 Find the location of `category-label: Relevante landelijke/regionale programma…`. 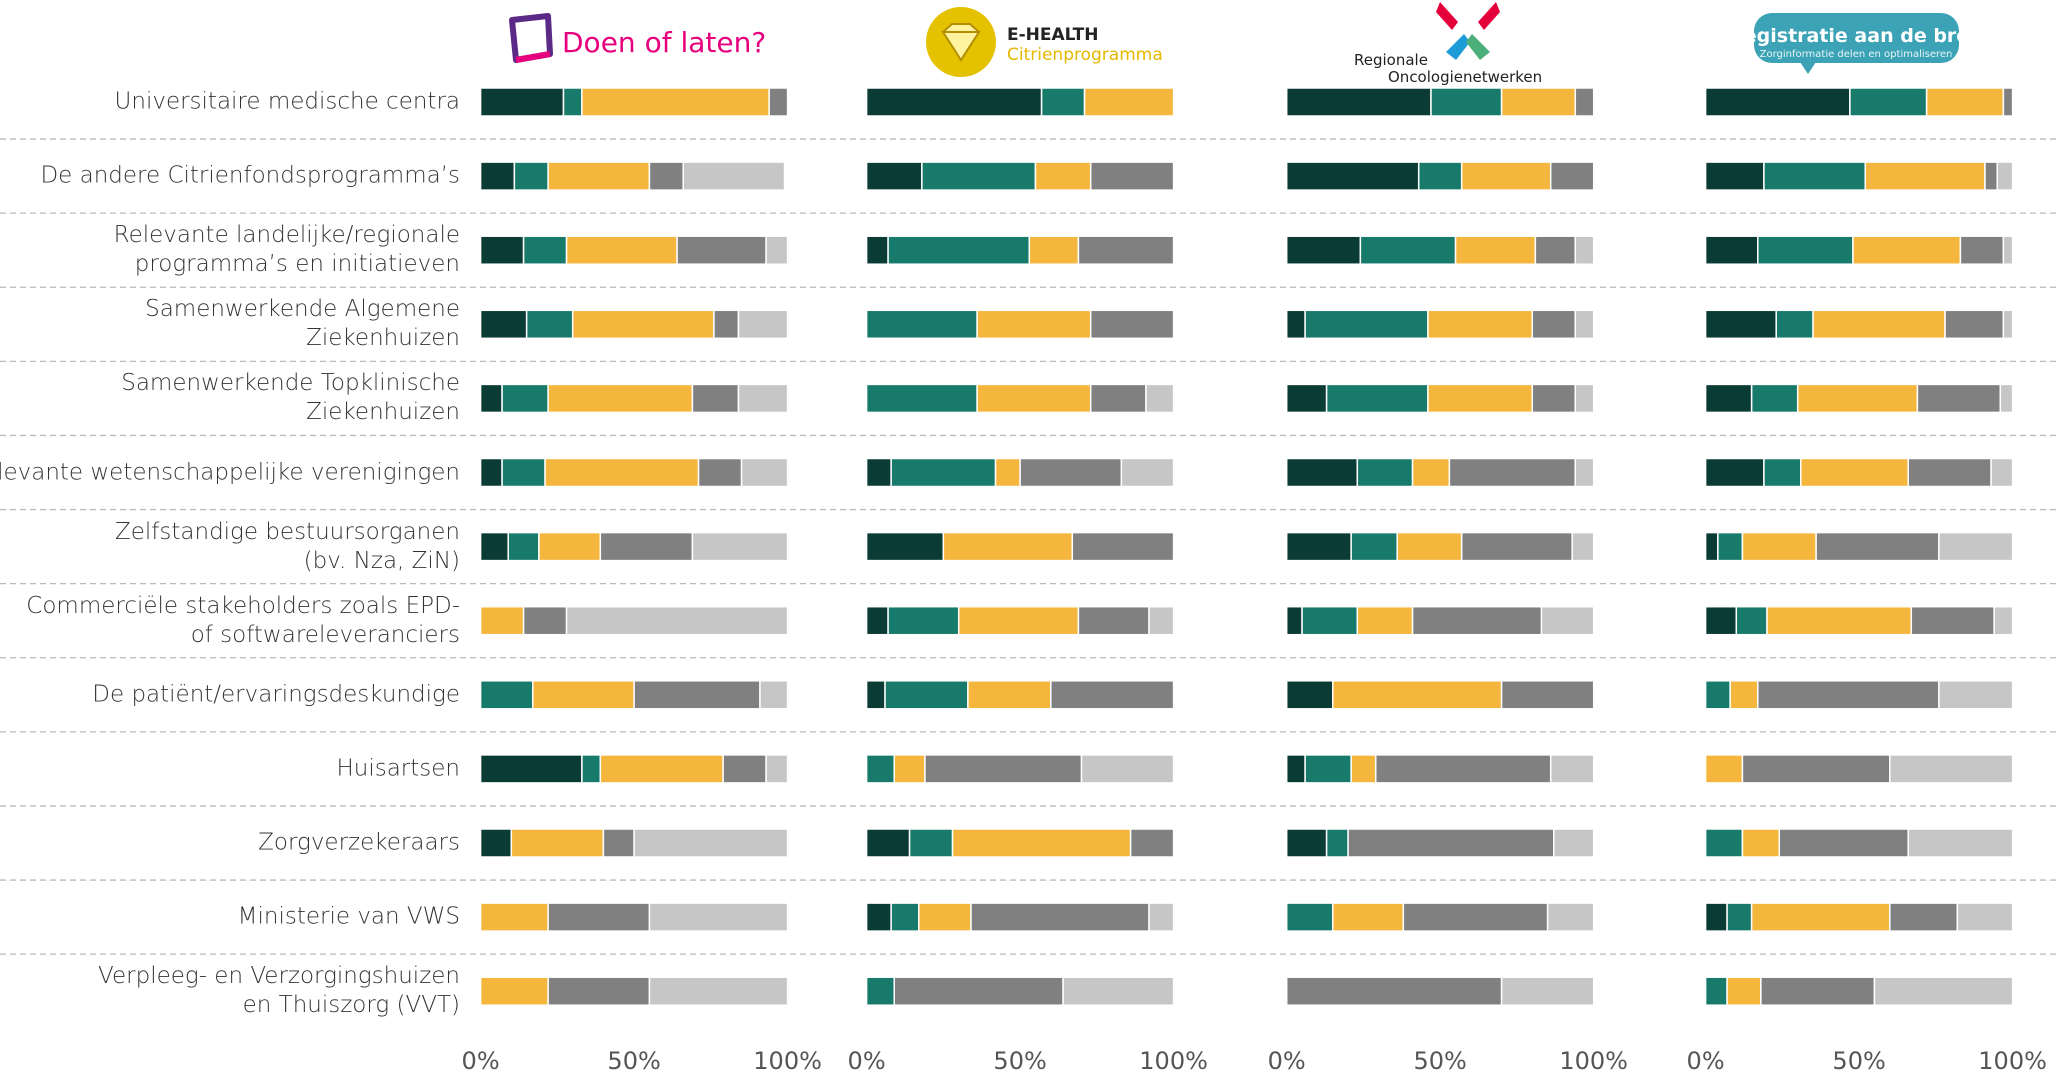

category-label: Relevante landelijke/regionale programma… is located at coordinates (286, 250).